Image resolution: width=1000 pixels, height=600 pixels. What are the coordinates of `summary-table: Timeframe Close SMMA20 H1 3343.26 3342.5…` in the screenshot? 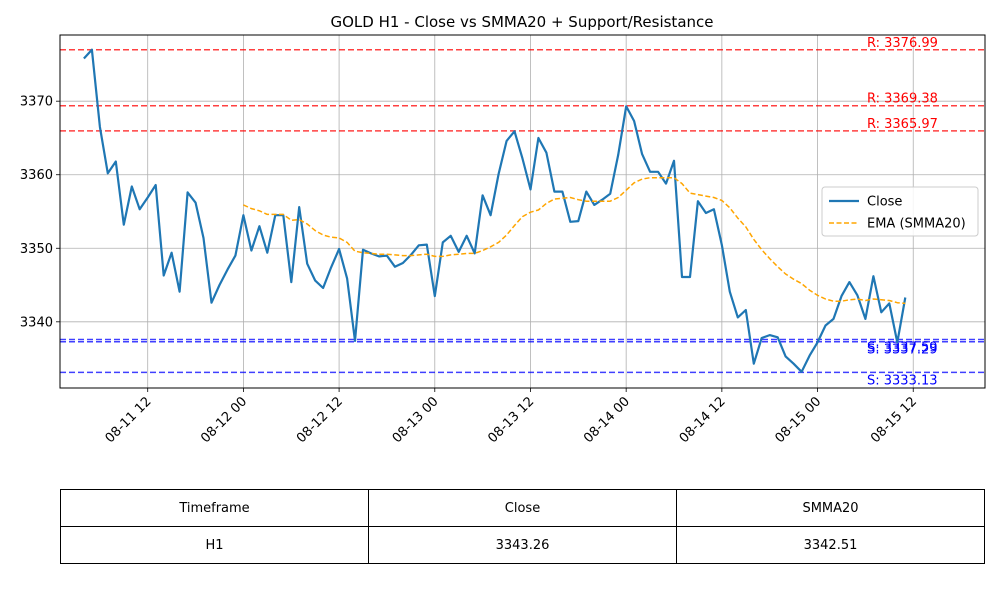 It's located at (522, 526).